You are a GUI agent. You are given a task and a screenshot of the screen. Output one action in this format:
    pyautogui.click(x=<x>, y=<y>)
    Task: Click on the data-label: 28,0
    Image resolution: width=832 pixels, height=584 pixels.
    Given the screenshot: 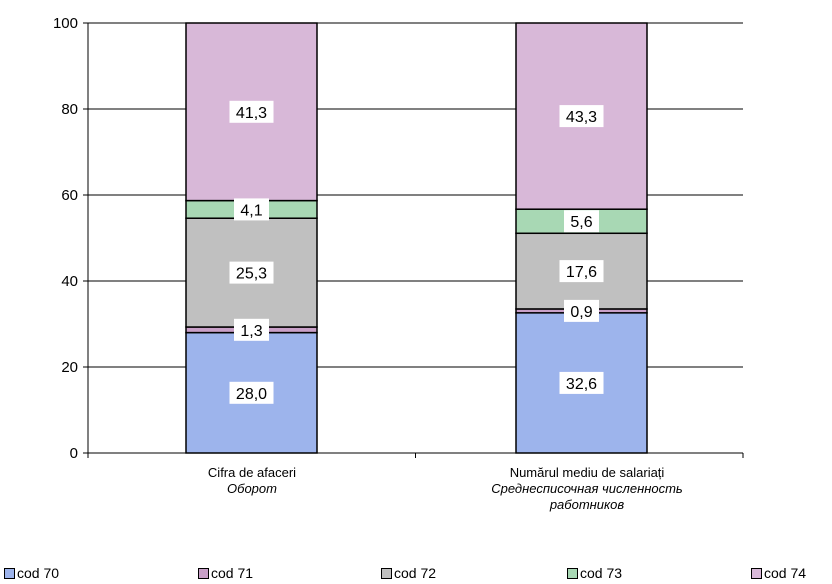 What is the action you would take?
    pyautogui.click(x=251, y=394)
    